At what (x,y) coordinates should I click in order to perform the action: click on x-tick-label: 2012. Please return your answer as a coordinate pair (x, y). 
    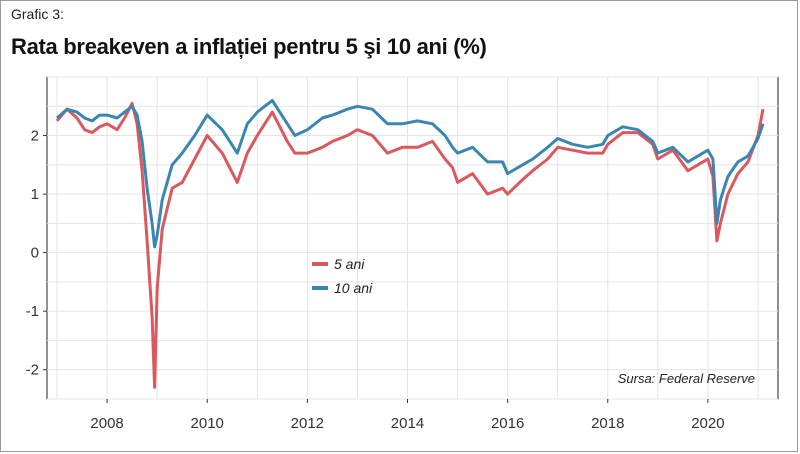
    Looking at the image, I should click on (307, 423).